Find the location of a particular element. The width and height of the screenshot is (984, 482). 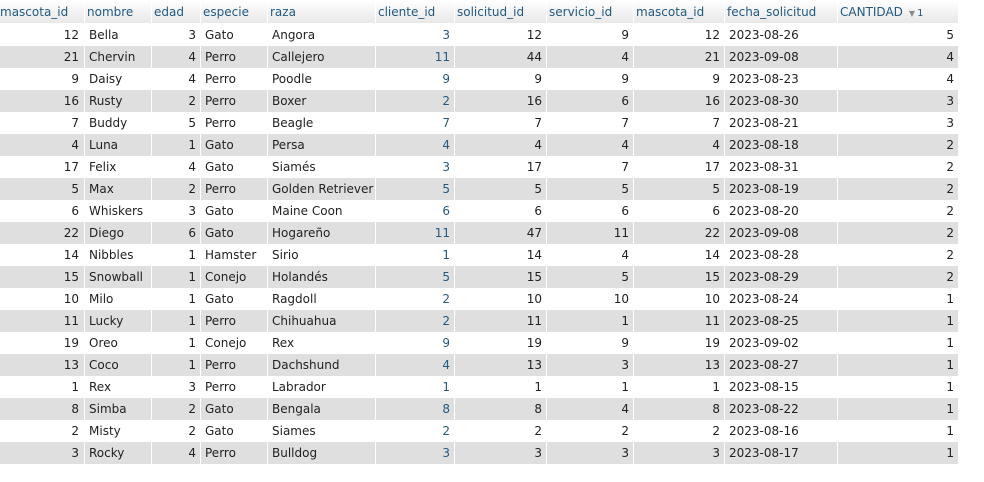

cell-fecha-solicitud: 2023-08-16 is located at coordinates (781, 431).